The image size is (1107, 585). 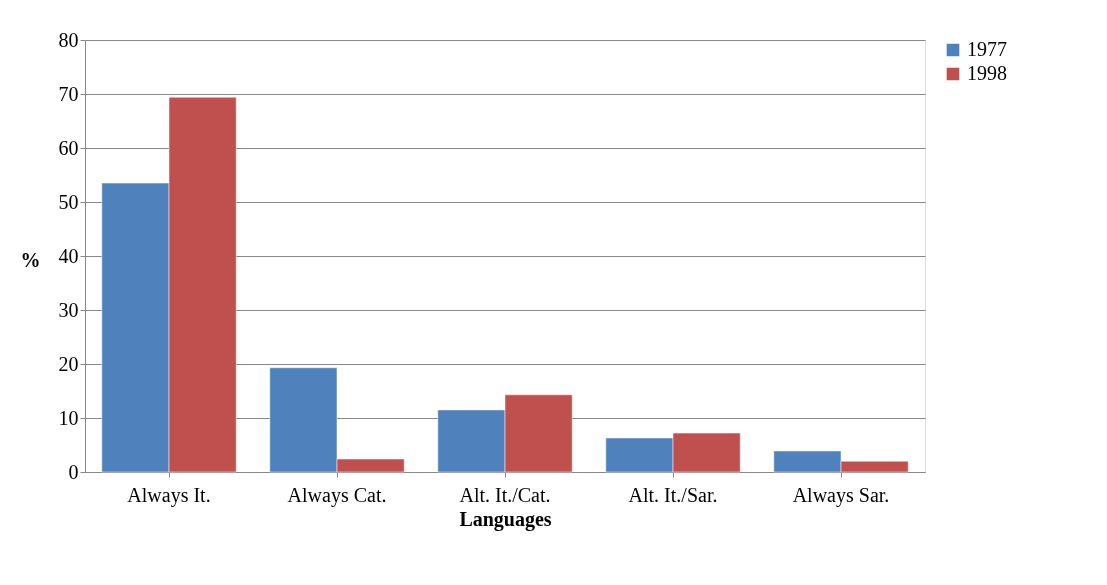 I want to click on x-tick-label: Always Cat., so click(x=337, y=495).